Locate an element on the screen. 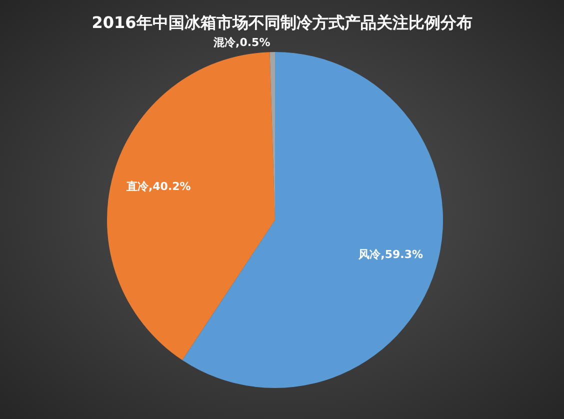 This screenshot has width=564, height=419. slice-label: 直冷,40.2% is located at coordinates (158, 186).